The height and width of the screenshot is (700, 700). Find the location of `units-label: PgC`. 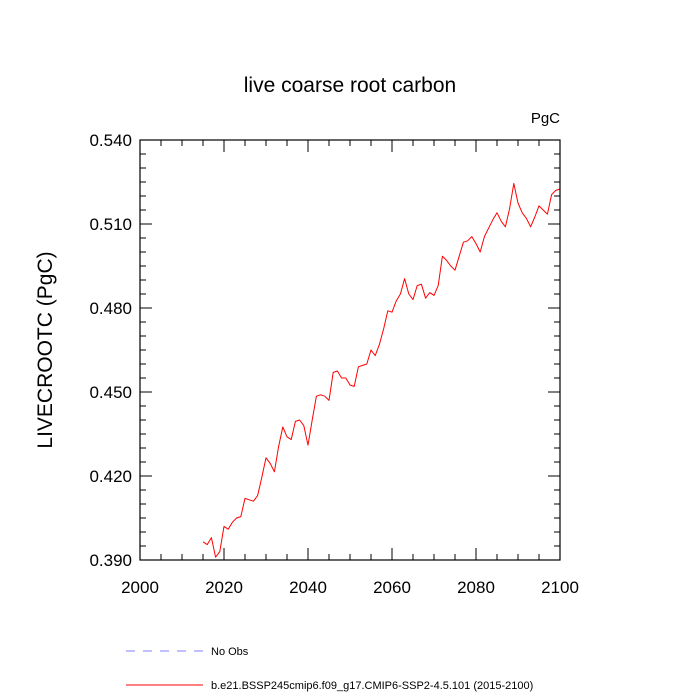

units-label: PgC is located at coordinates (545, 118).